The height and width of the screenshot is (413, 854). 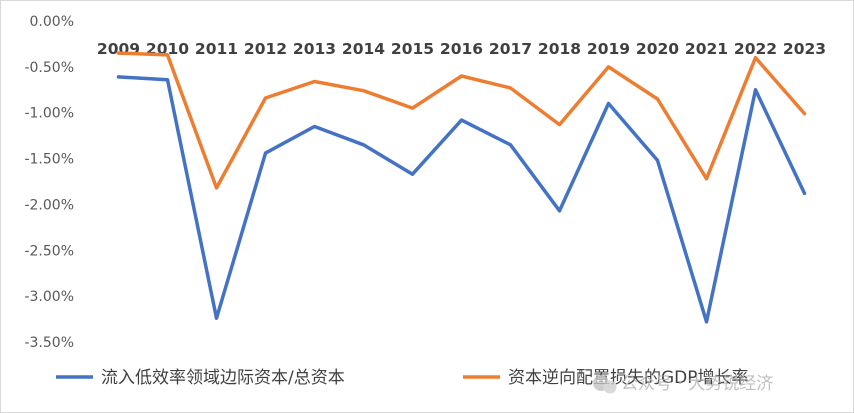 What do you see at coordinates (49, 251) in the screenshot?
I see `y-tick-label: -2.50%` at bounding box center [49, 251].